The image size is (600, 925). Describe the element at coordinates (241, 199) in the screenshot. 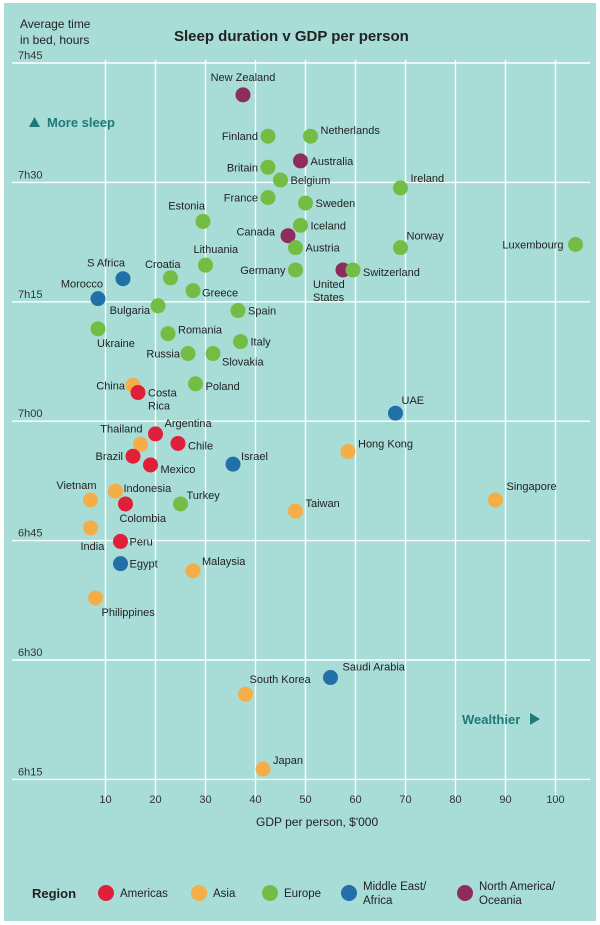

I see `point-label-france: France` at that location.